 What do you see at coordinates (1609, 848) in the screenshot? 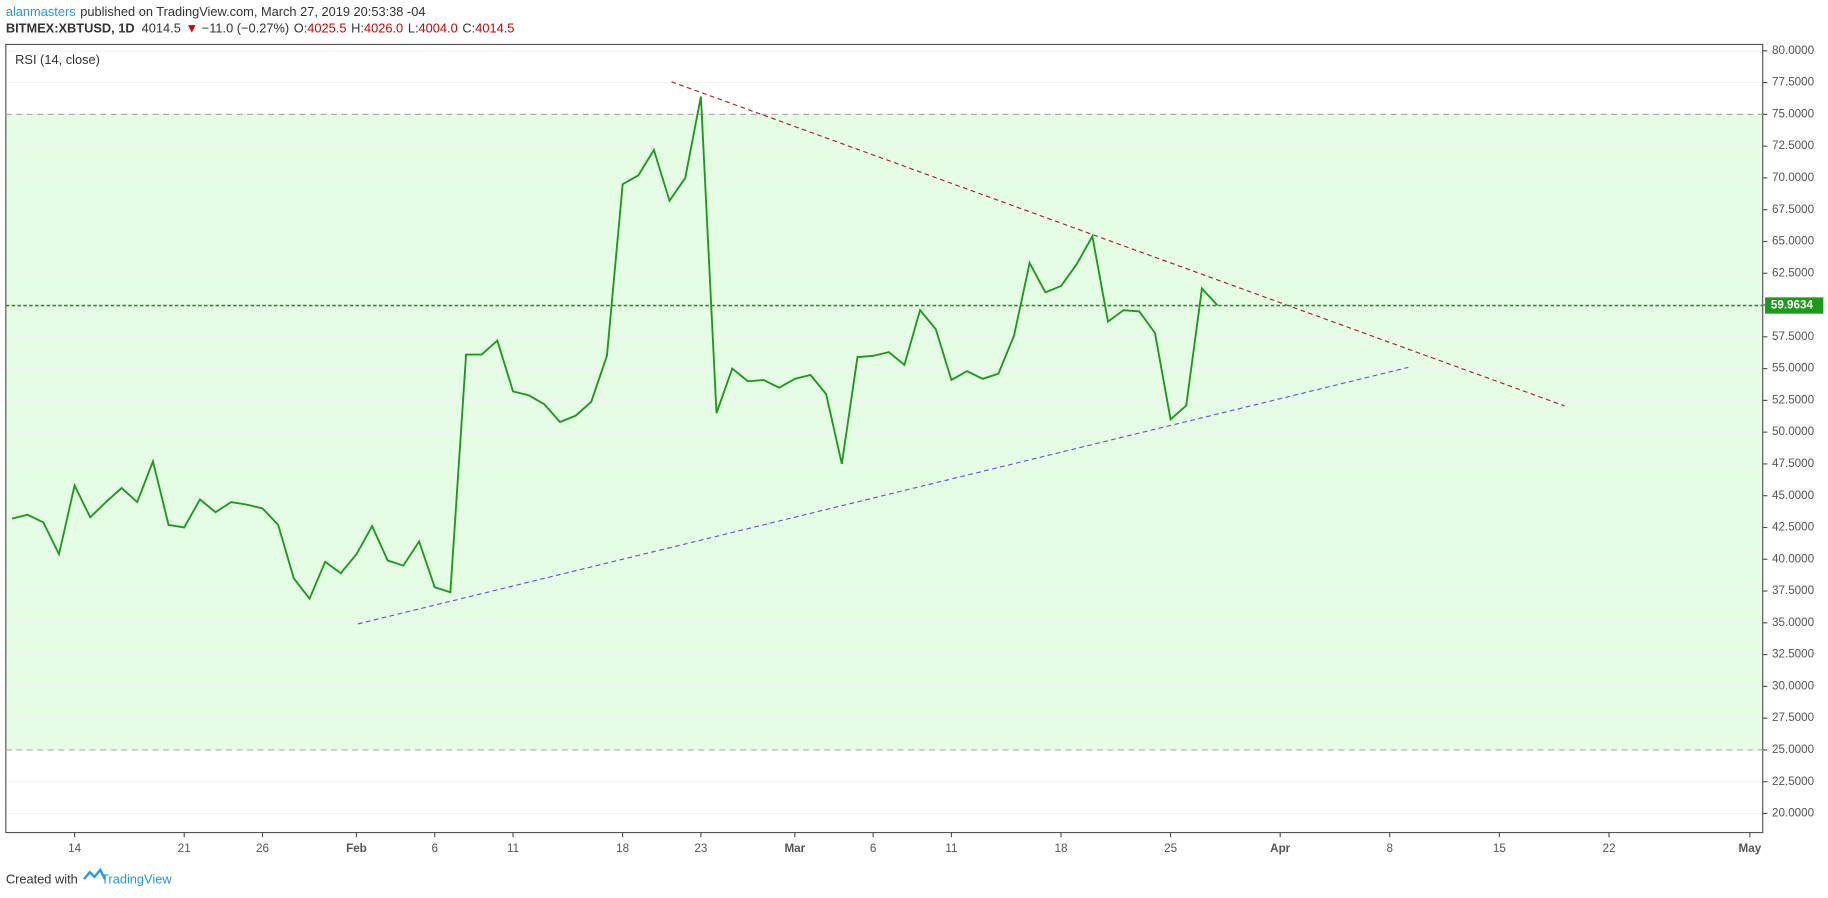
I see `x-tick-label: 22` at bounding box center [1609, 848].